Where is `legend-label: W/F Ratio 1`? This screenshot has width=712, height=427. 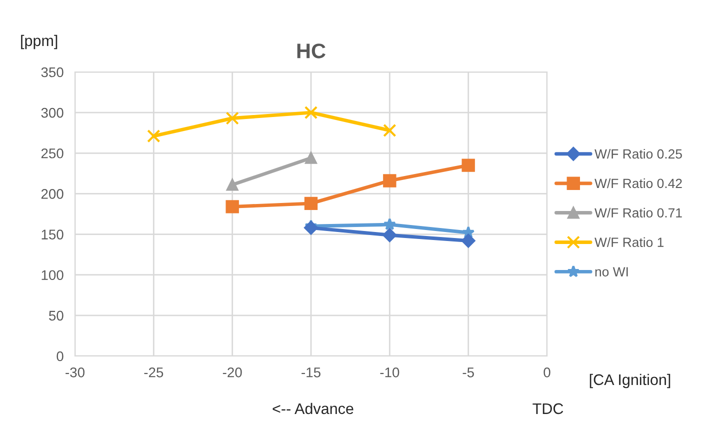 legend-label: W/F Ratio 1 is located at coordinates (629, 242).